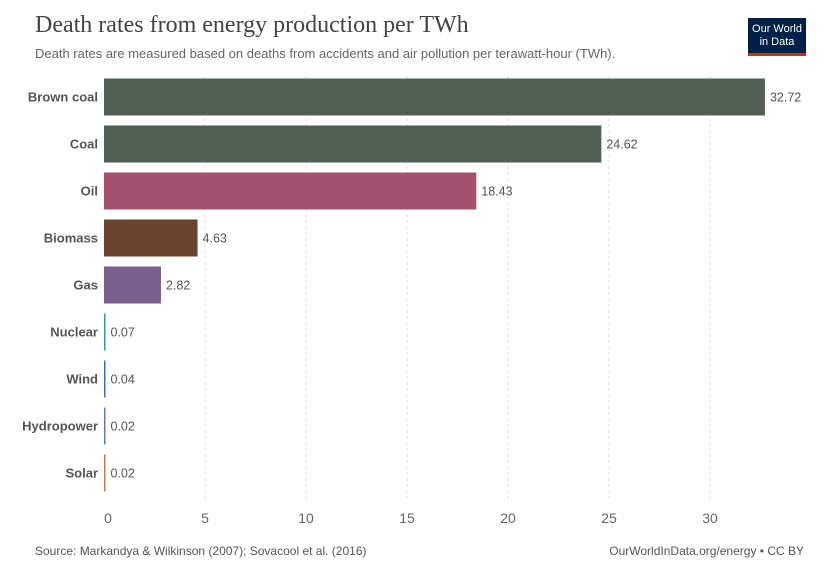 The width and height of the screenshot is (834, 566). I want to click on bar-solar, so click(105, 473).